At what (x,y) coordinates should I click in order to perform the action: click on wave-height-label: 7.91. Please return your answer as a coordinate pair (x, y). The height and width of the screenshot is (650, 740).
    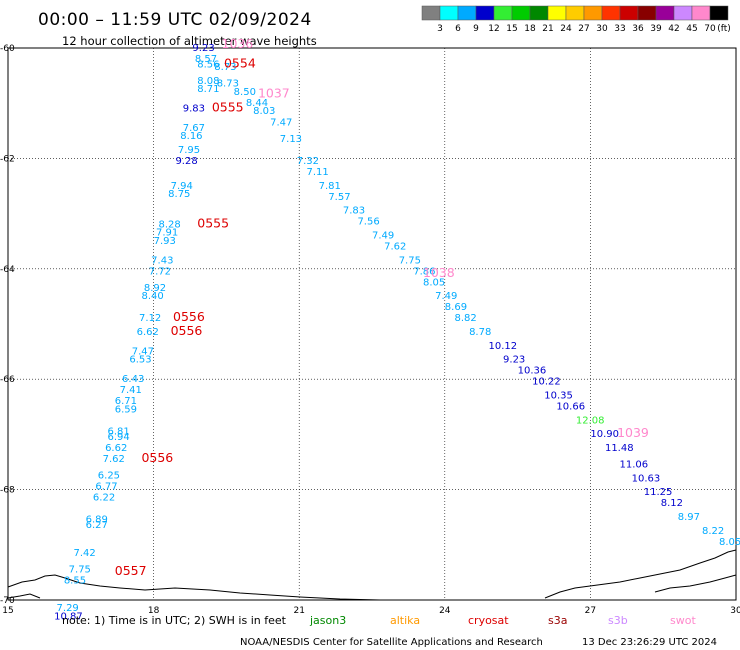
    Looking at the image, I should click on (167, 233).